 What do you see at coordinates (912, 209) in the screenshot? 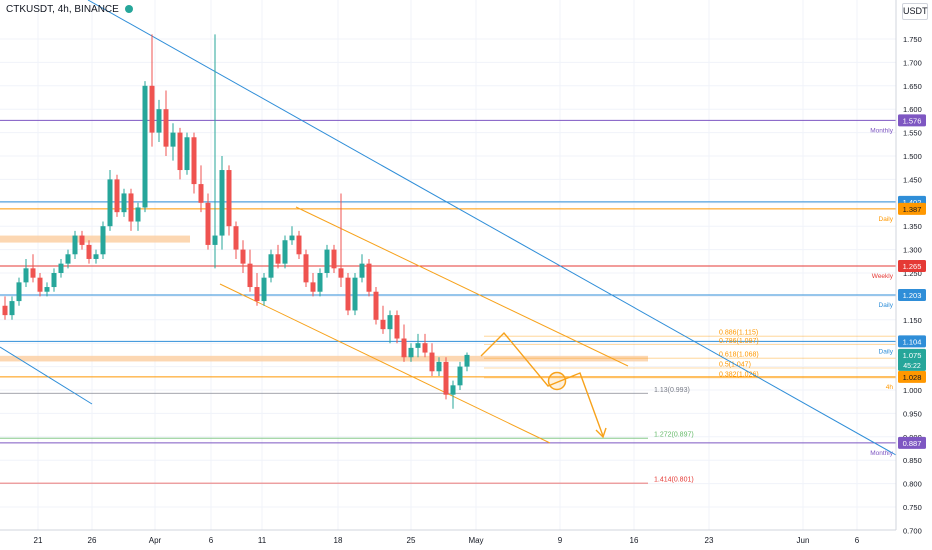
I see `price-badge-text: 1.387` at bounding box center [912, 209].